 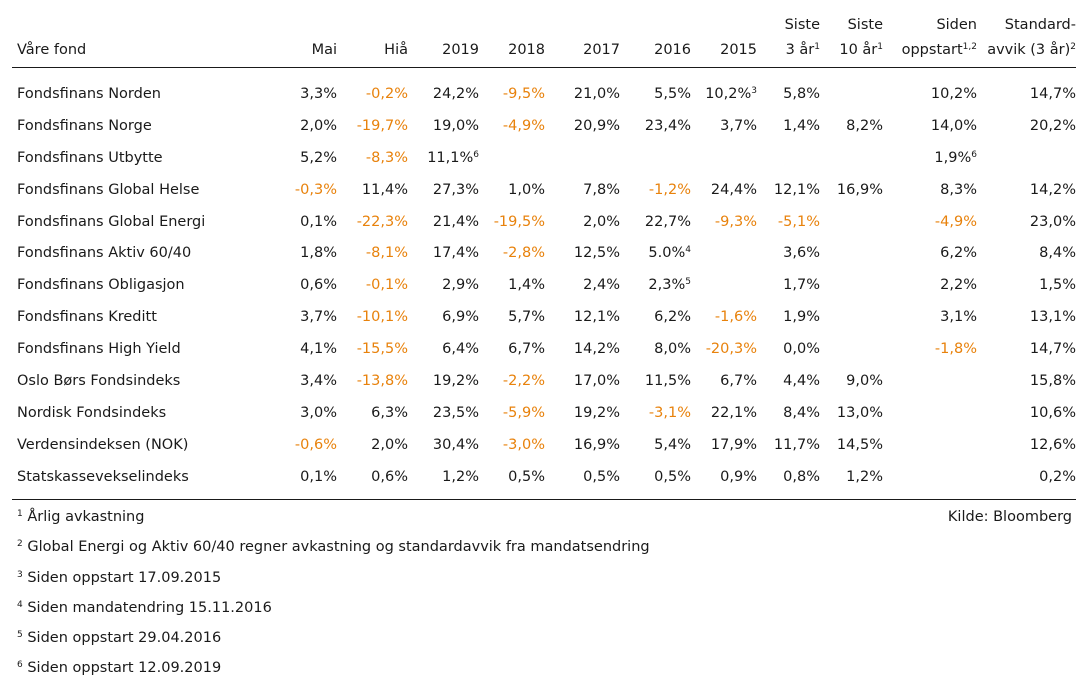 I want to click on footnote-item: 1 Årlig avkastning, so click(x=333, y=520).